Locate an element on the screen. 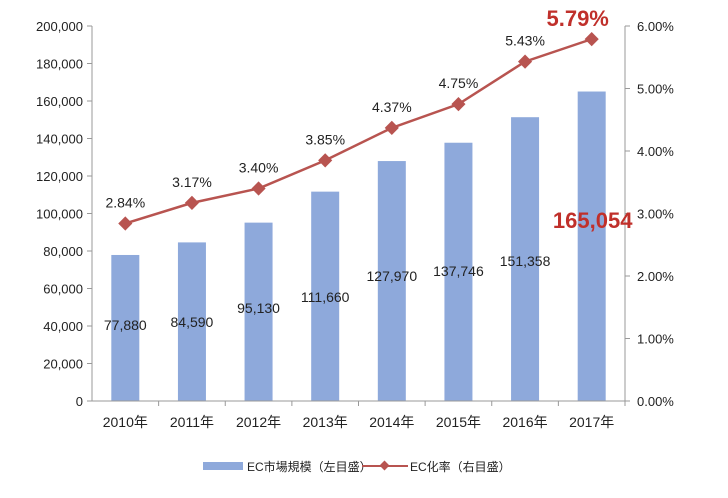 Image resolution: width=728 pixels, height=498 pixels. left-tick-label: 100,000 is located at coordinates (59, 214).